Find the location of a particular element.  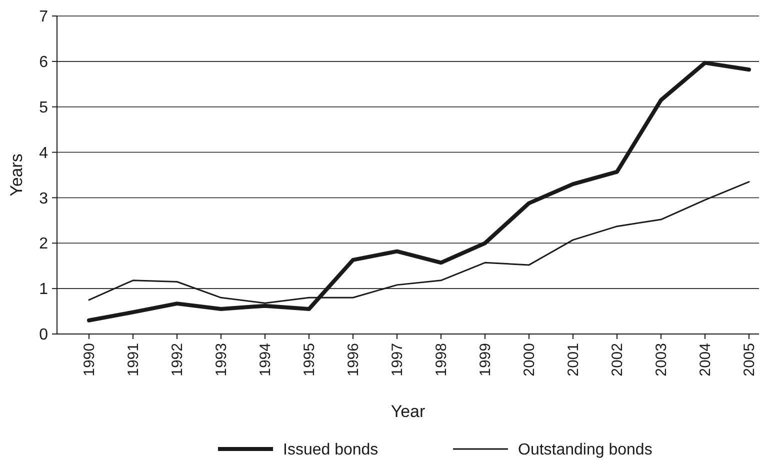

y-tick-label: 6 is located at coordinates (43, 63).